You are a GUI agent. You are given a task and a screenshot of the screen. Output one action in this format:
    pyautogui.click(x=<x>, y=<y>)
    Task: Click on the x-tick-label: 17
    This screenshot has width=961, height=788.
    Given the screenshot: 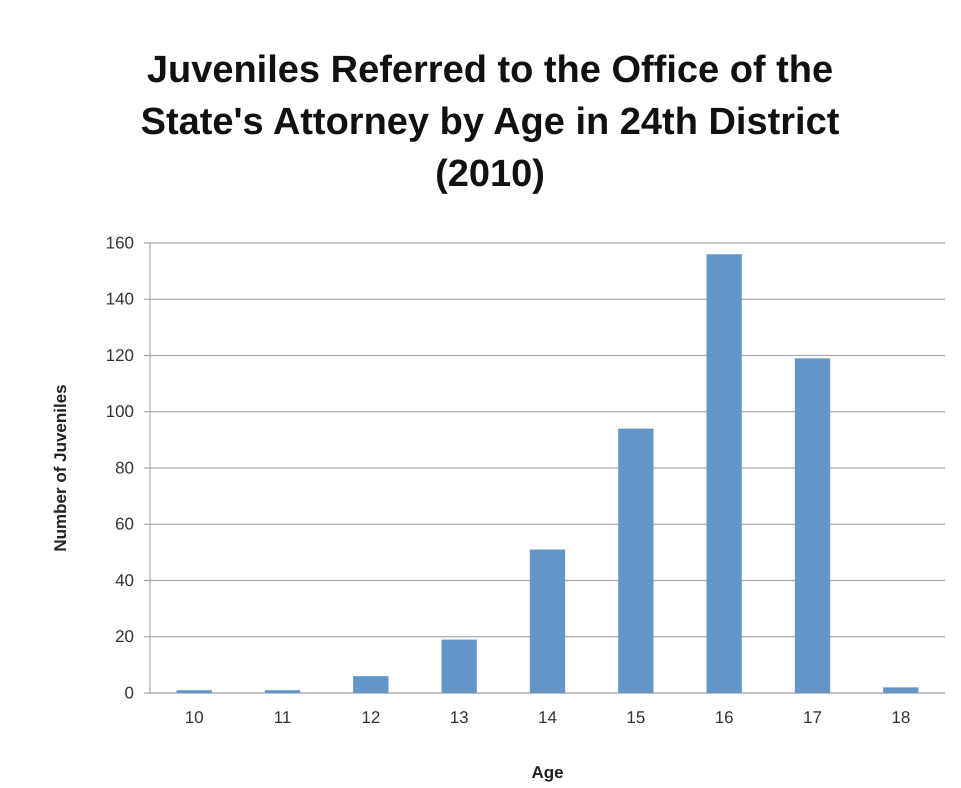 What is the action you would take?
    pyautogui.click(x=812, y=718)
    